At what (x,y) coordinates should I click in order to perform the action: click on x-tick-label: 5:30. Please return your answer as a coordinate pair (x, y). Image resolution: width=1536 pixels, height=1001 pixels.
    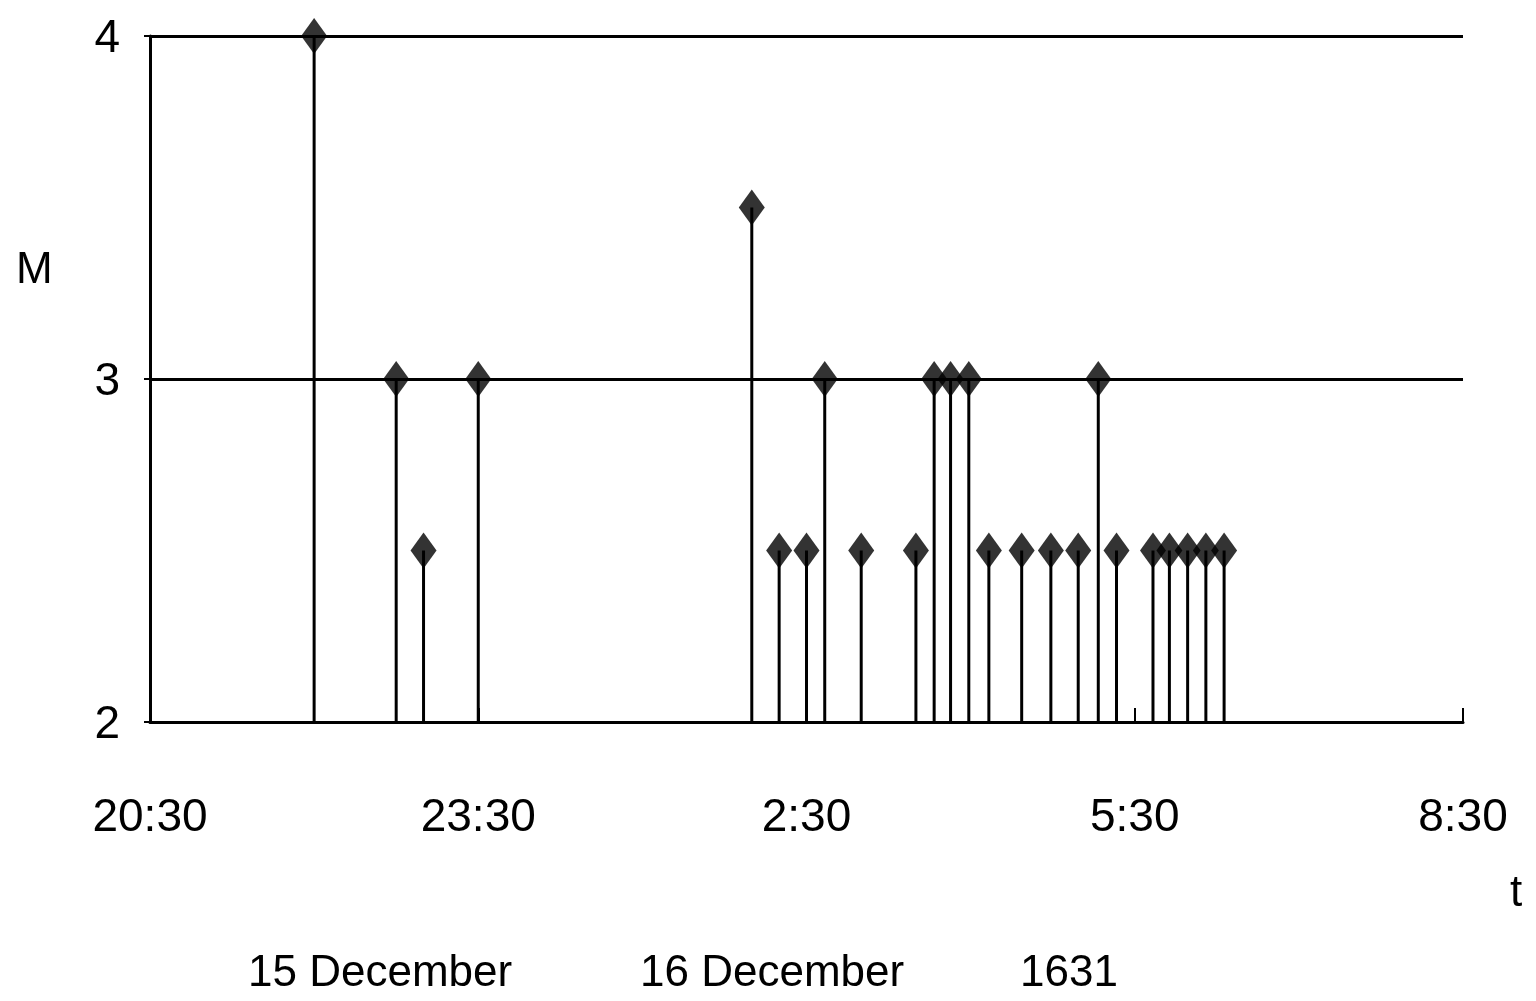
    Looking at the image, I should click on (1134, 815).